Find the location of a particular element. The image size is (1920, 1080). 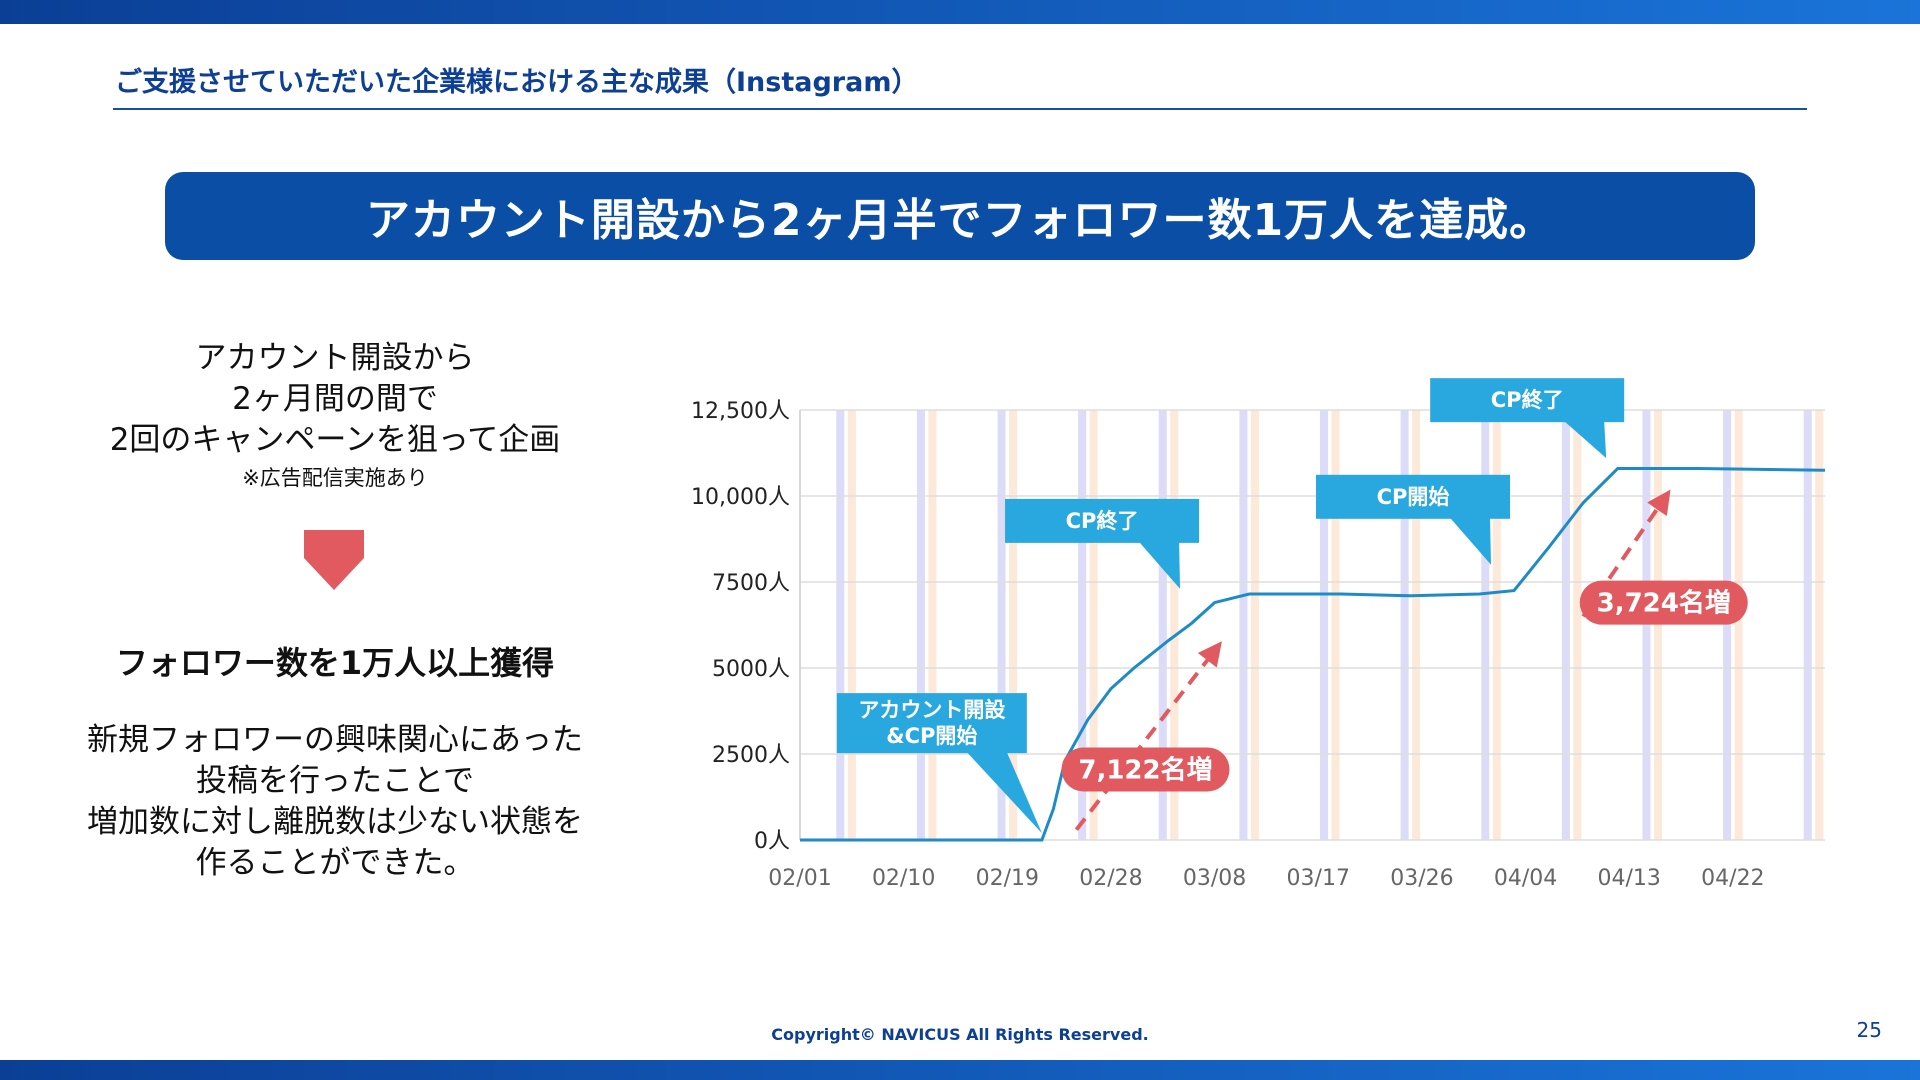

desc-line: 増加数に対し離脱数は少ない状態を is located at coordinates (335, 822).